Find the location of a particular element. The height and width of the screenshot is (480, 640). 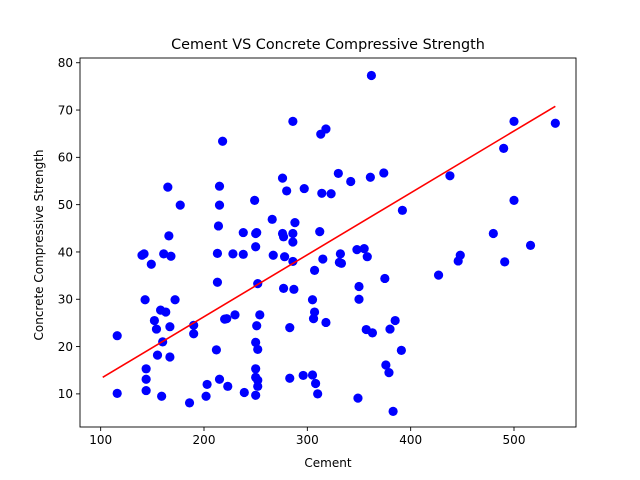

y-tick-label: 80 is located at coordinates (65, 63).